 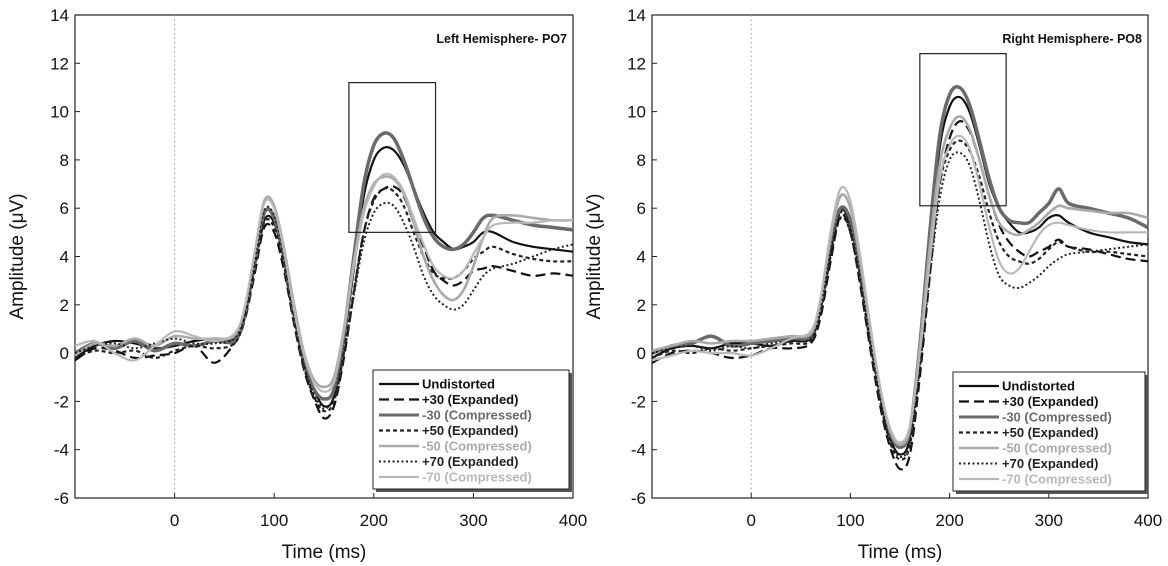 I want to click on panel-title: Left Hemisphere- PO7, so click(x=501, y=39).